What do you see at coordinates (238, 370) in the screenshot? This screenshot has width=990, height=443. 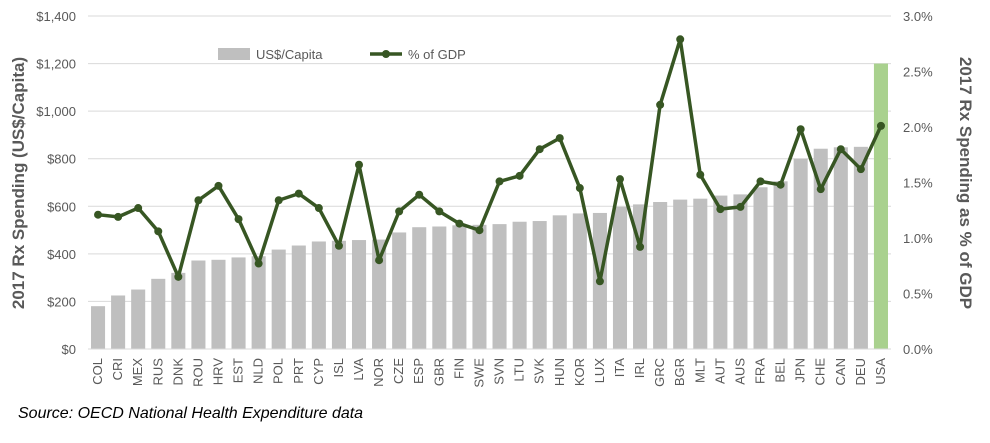 I see `x-tick-label: EST` at bounding box center [238, 370].